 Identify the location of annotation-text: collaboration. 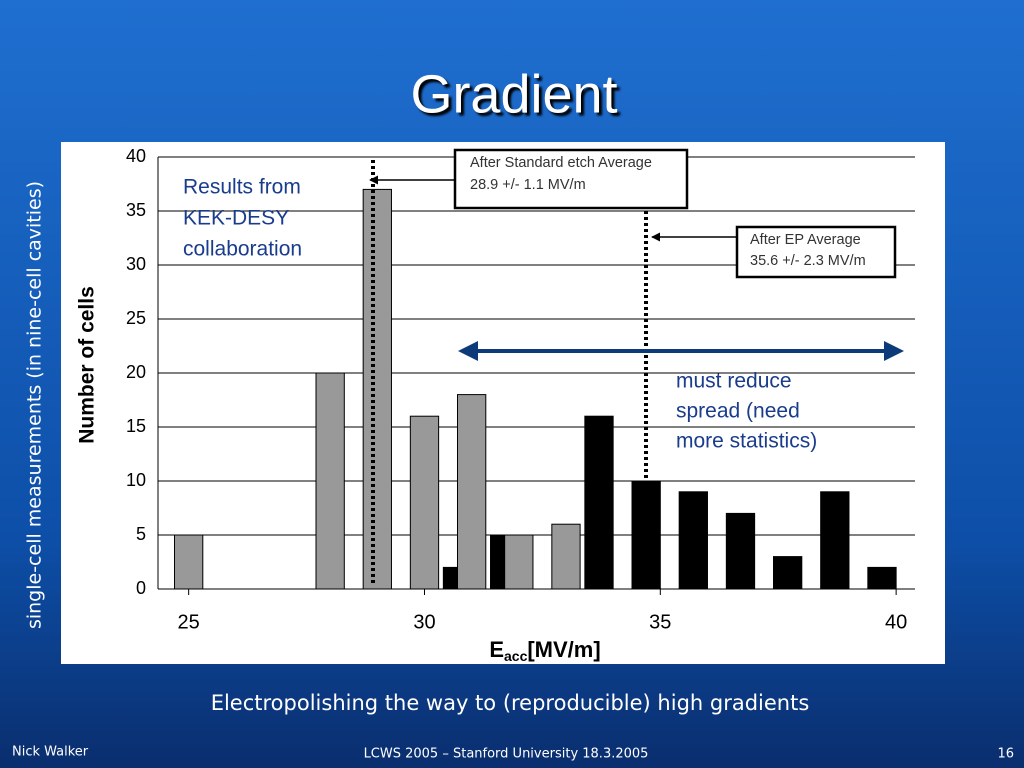
(242, 249).